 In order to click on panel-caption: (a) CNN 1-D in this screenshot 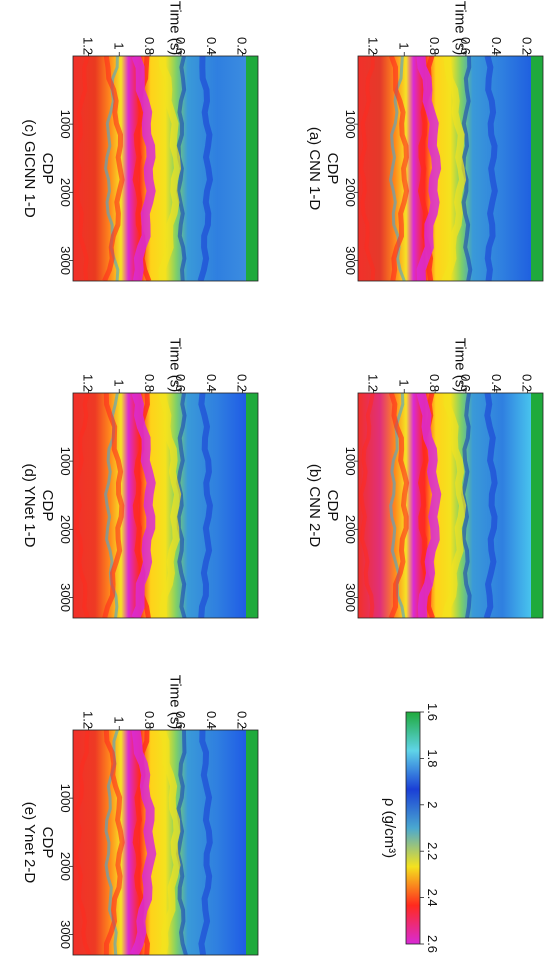, I will do `click(314, 169)`.